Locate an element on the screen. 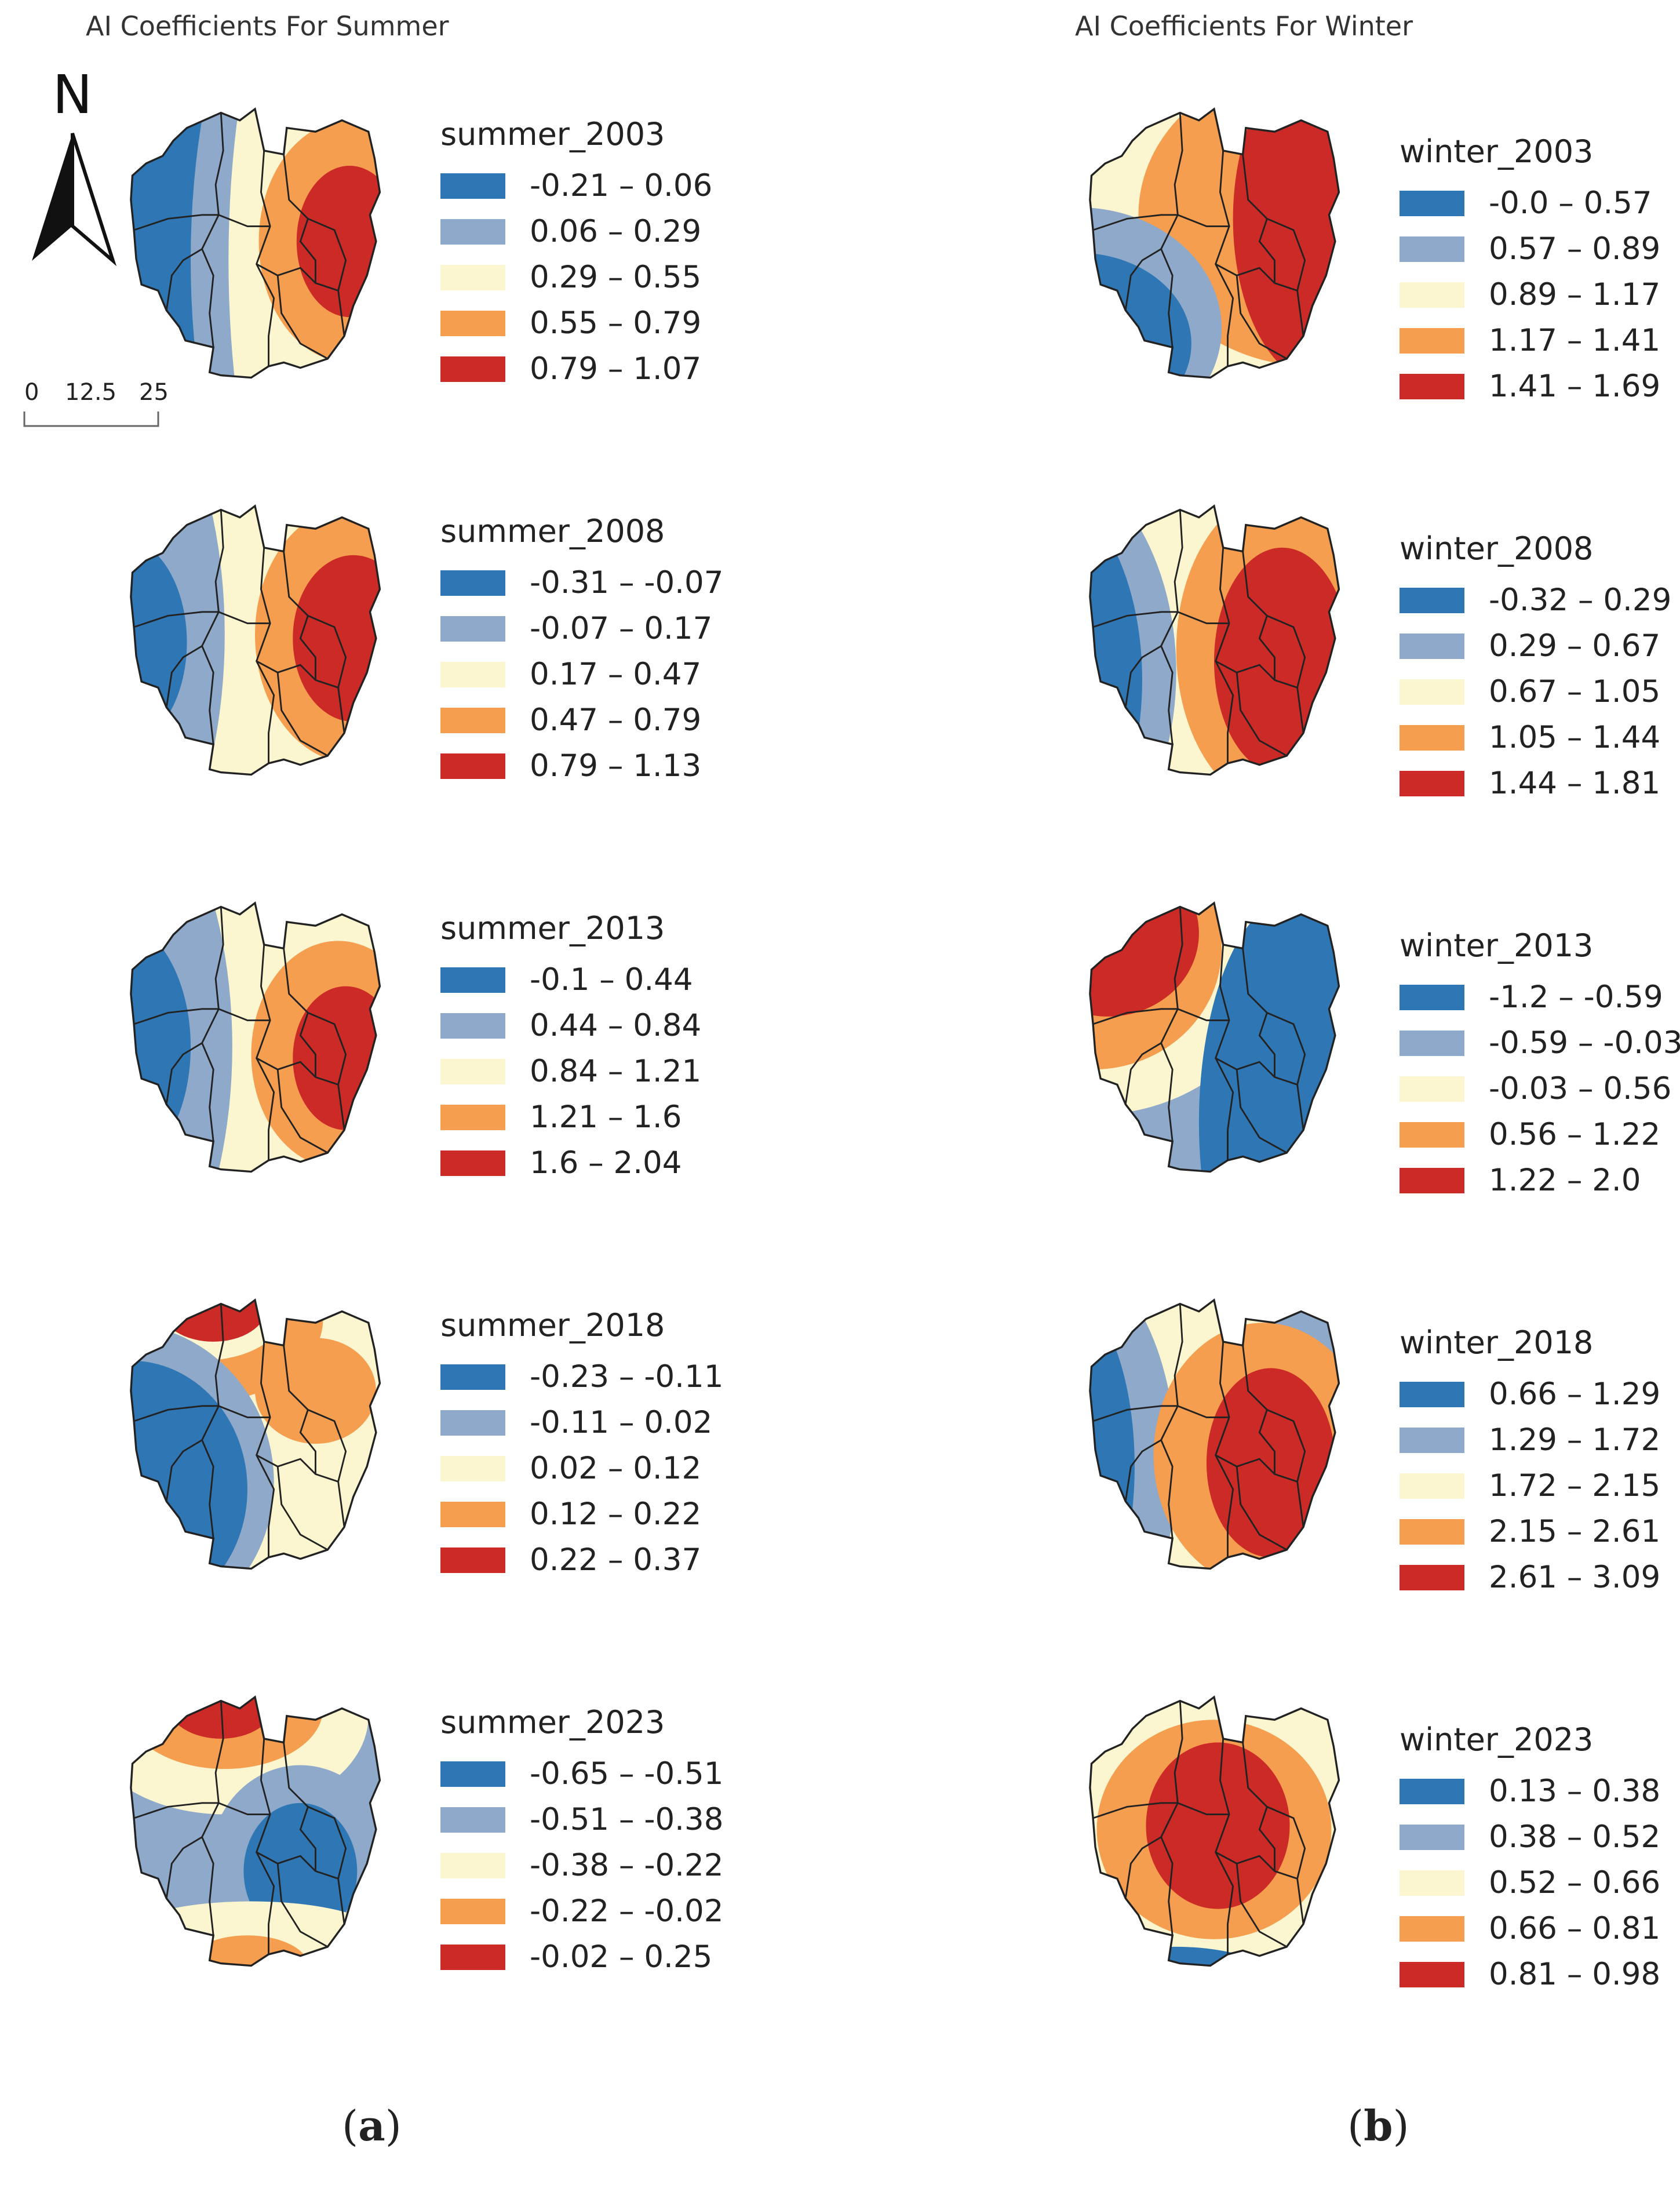 This screenshot has width=1680, height=2192. legend-item: 1.41 – 1.69 is located at coordinates (1530, 386).